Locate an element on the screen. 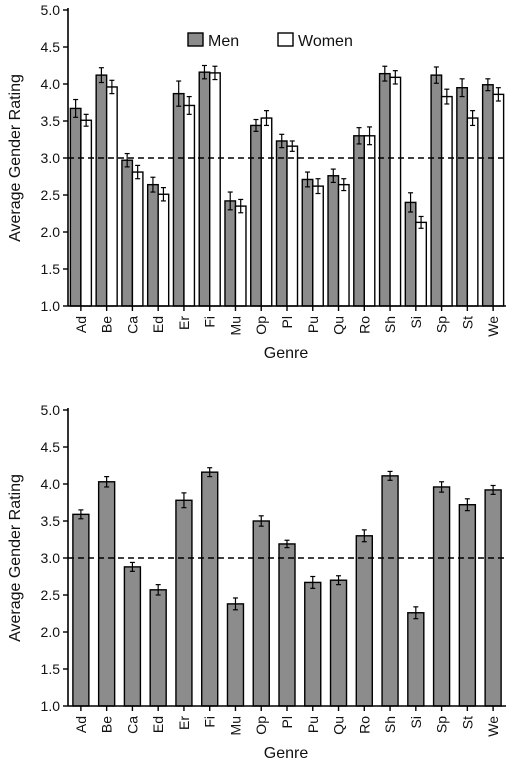 This screenshot has height=762, width=510. x-tick-label-st: St is located at coordinates (467, 322).